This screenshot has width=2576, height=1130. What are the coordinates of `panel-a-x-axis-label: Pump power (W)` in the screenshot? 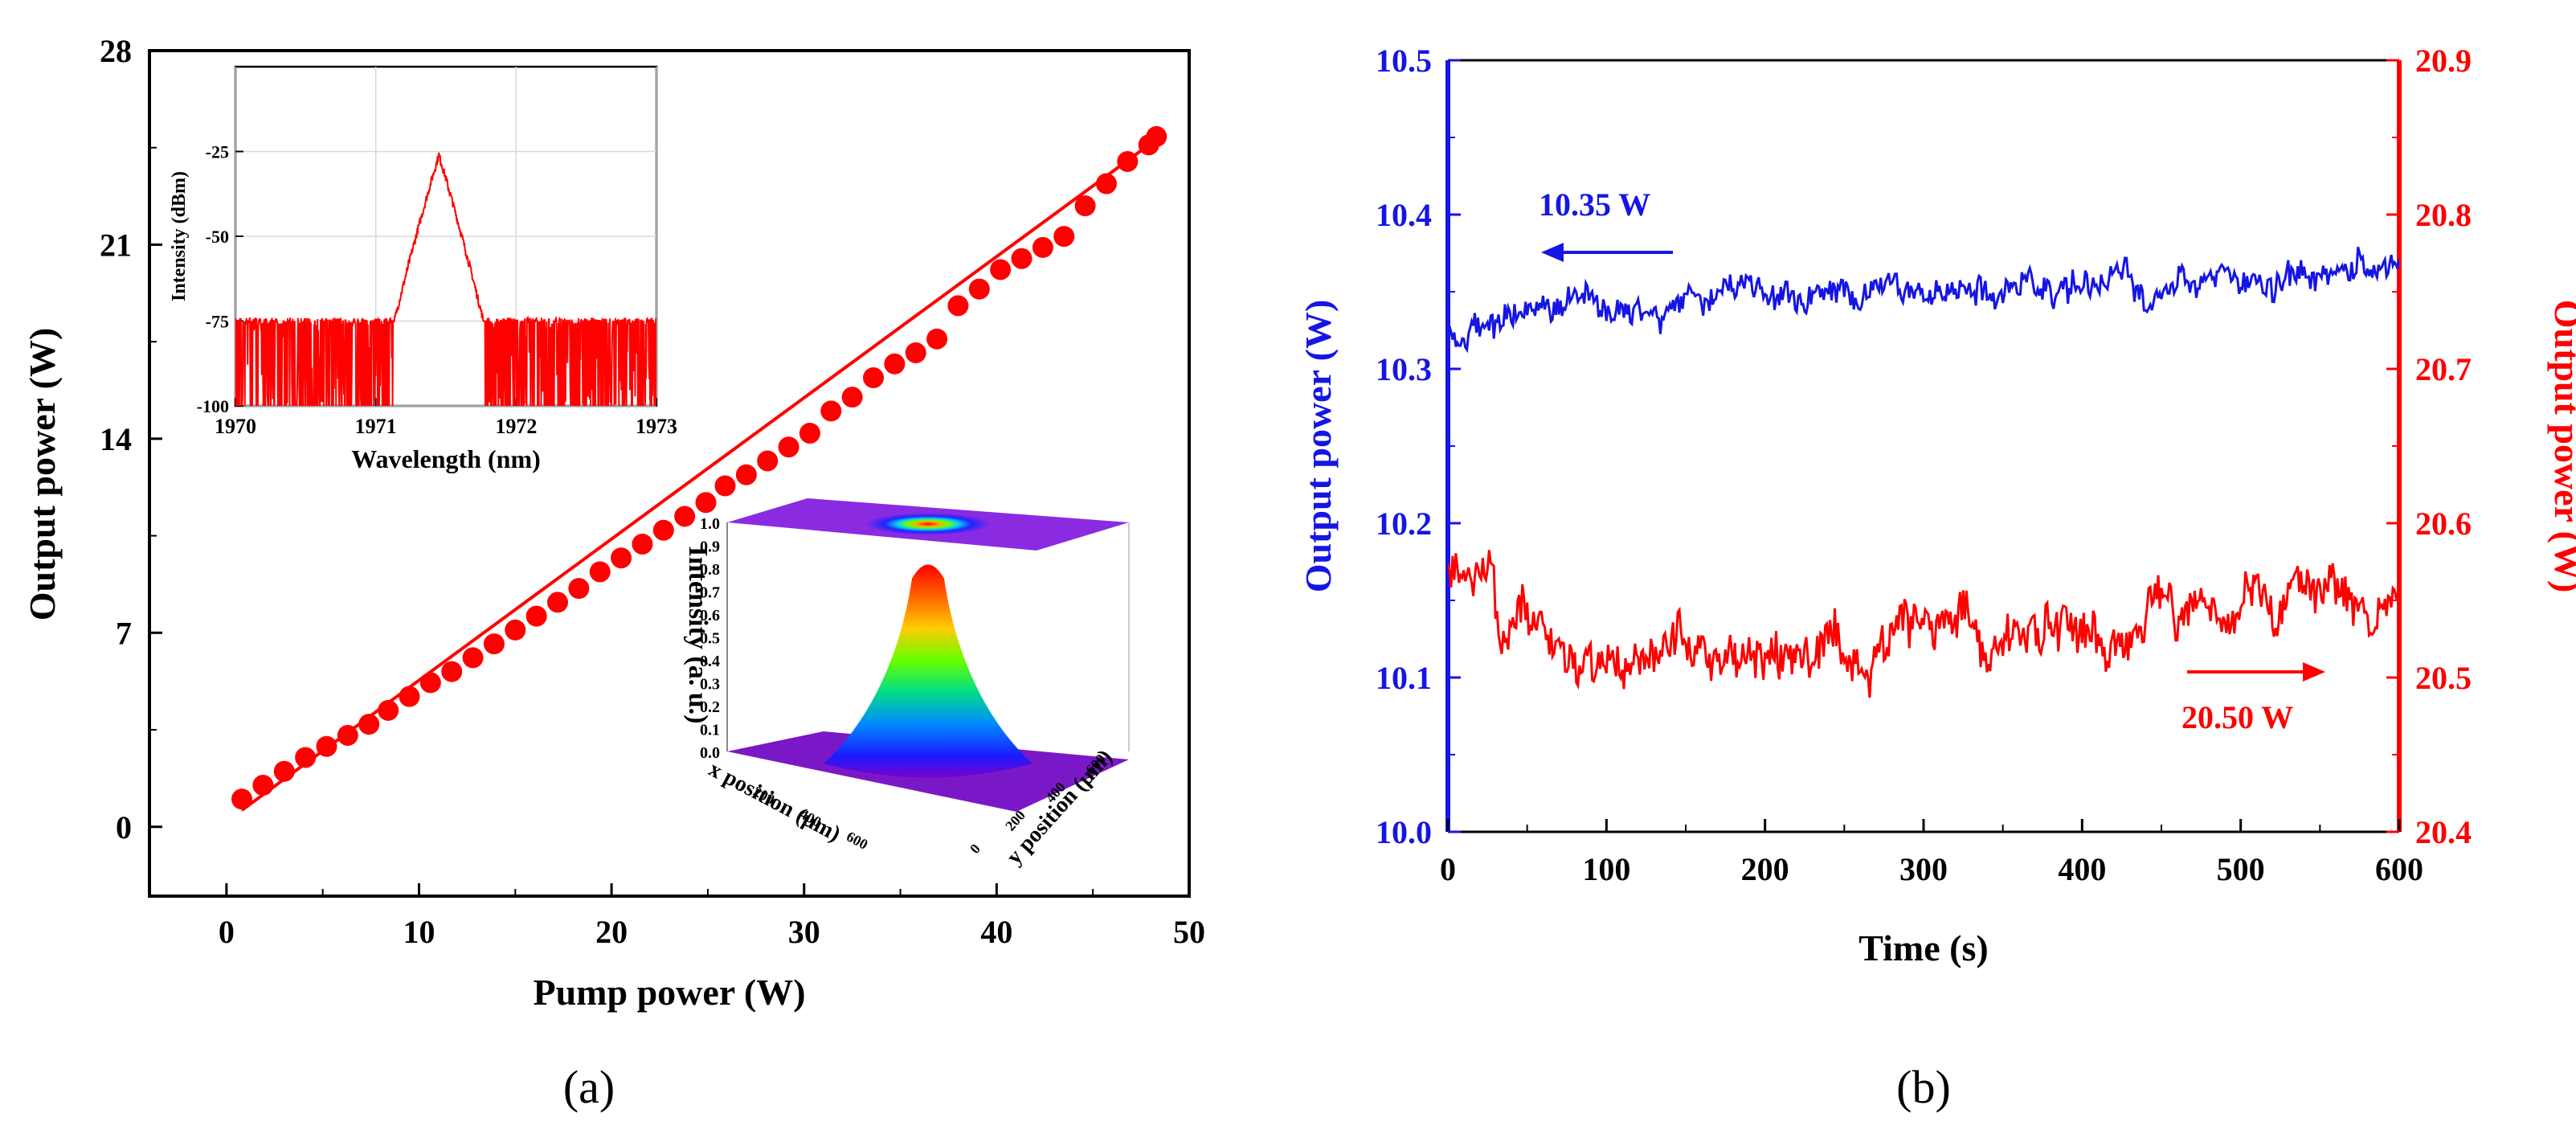 It's located at (669, 992).